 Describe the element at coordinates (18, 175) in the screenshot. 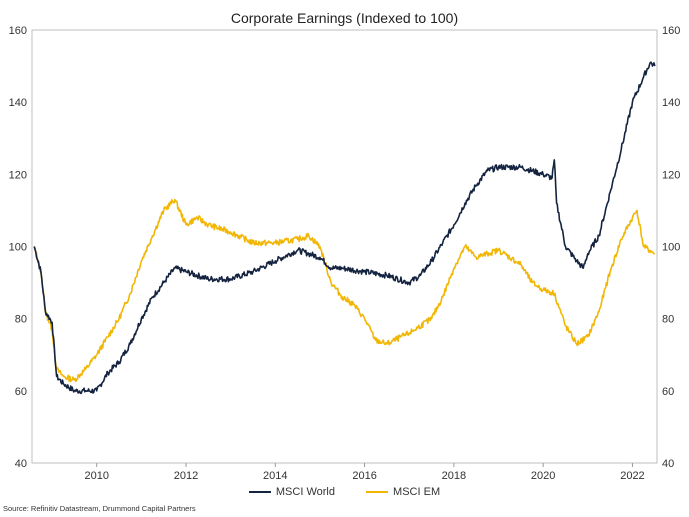

I see `y-tick-label-left: 120` at that location.